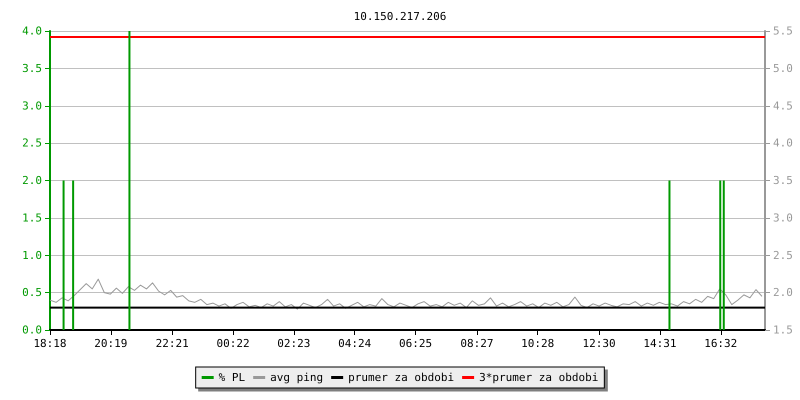  Describe the element at coordinates (783, 180) in the screenshot. I see `y2-tick-label: 3.5` at that location.